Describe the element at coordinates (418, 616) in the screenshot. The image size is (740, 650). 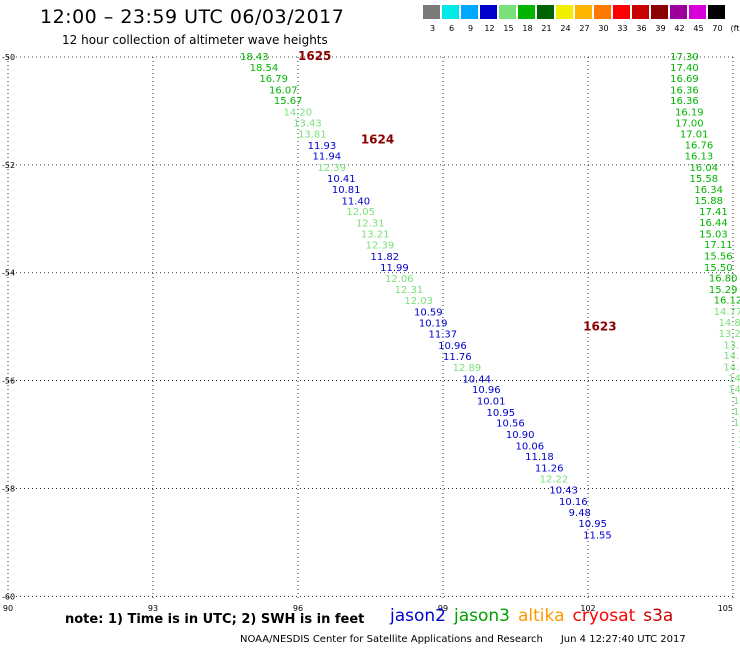
I see `satellite-legend-item: jason2` at that location.